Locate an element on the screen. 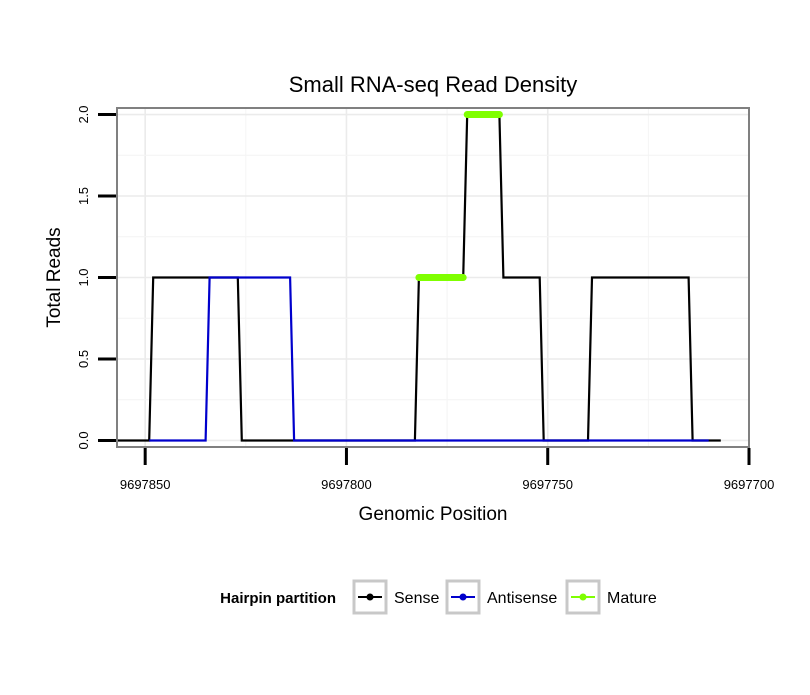 The image size is (810, 695). legend-item-antisense: Antisense is located at coordinates (501, 597).